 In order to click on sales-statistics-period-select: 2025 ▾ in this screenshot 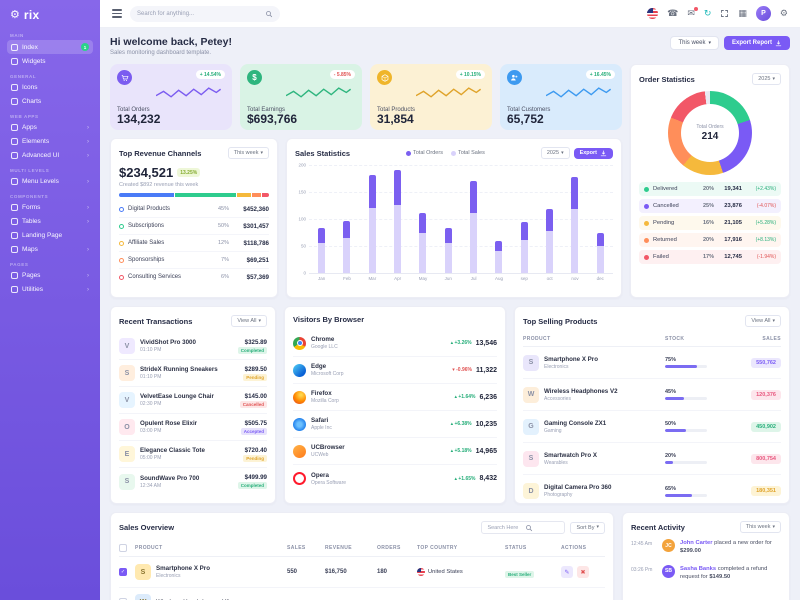, I will do `click(555, 153)`.